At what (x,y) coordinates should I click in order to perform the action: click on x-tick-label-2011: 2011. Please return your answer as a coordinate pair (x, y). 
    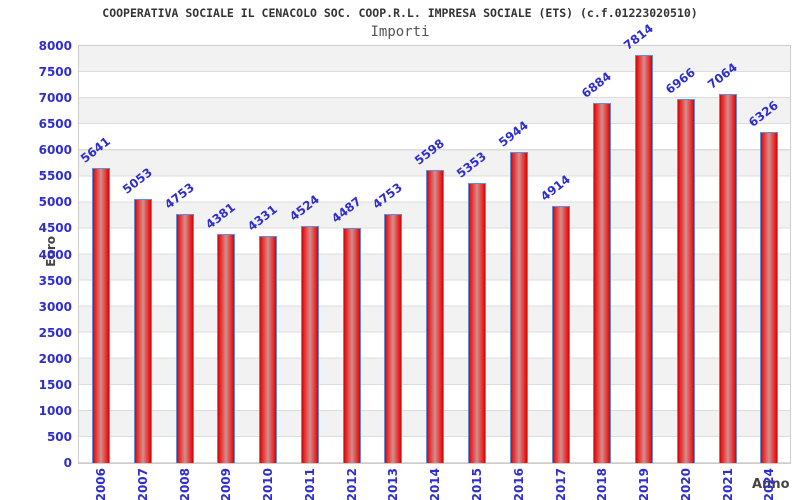
    Looking at the image, I should click on (309, 484).